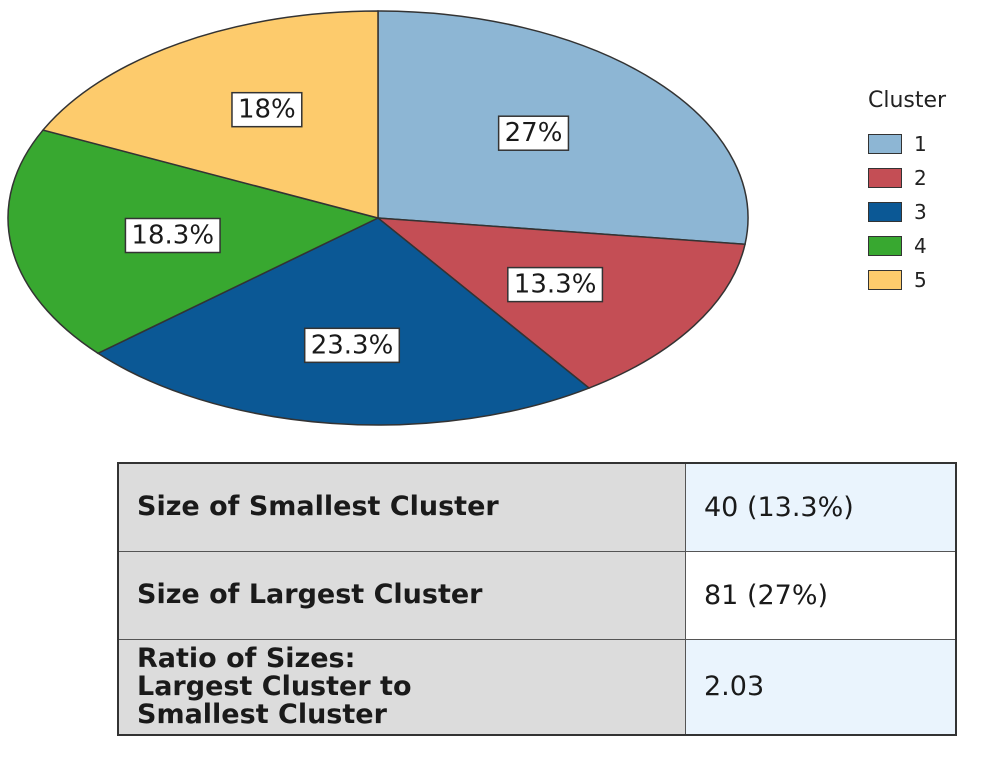 The width and height of the screenshot is (1005, 761). I want to click on slice-label-cluster-5: 18%, so click(267, 109).